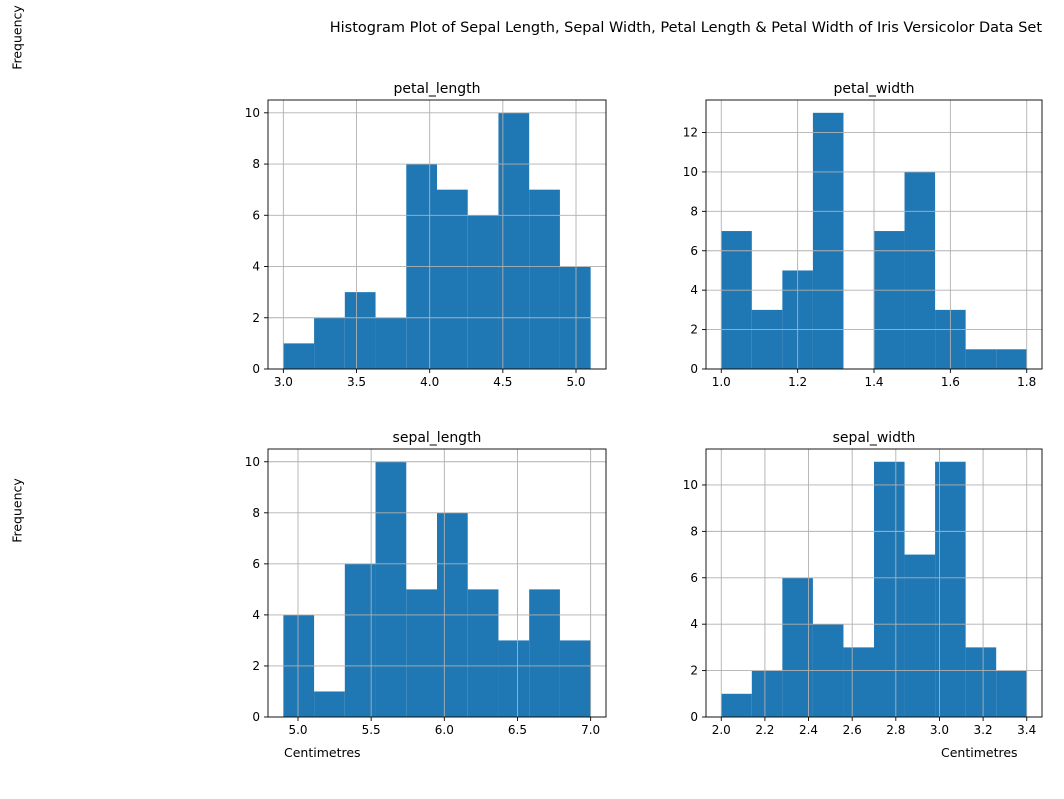 This screenshot has height=799, width=1064. I want to click on x-tick-label: 2.2, so click(764, 730).